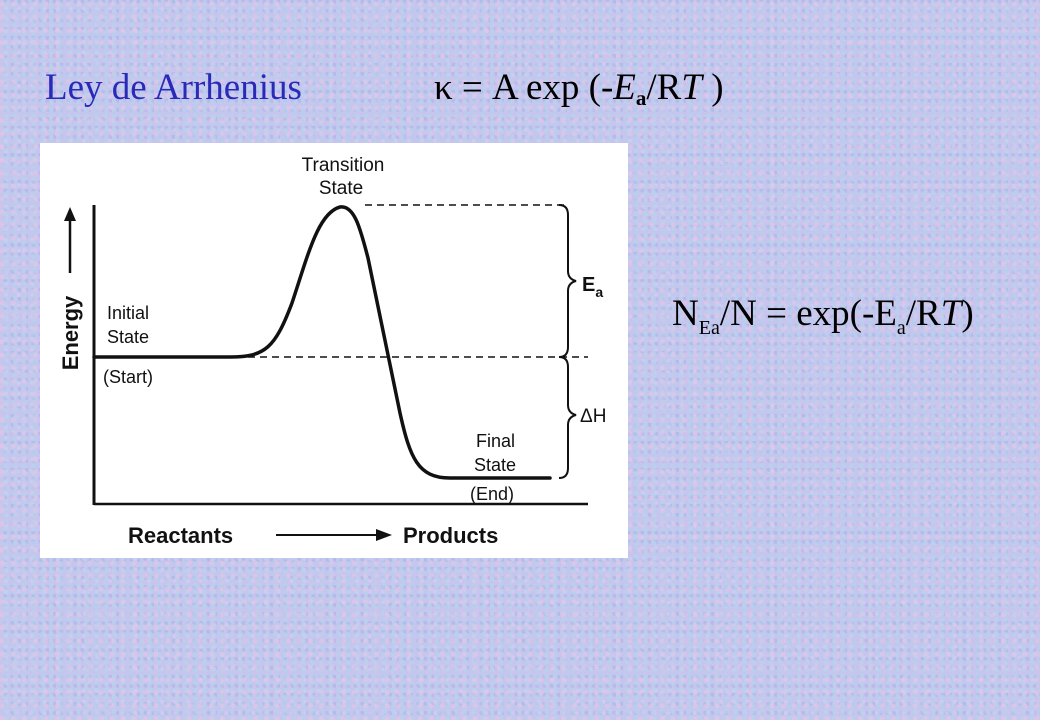  I want to click on transition-state-label-1: Transition, so click(343, 165).